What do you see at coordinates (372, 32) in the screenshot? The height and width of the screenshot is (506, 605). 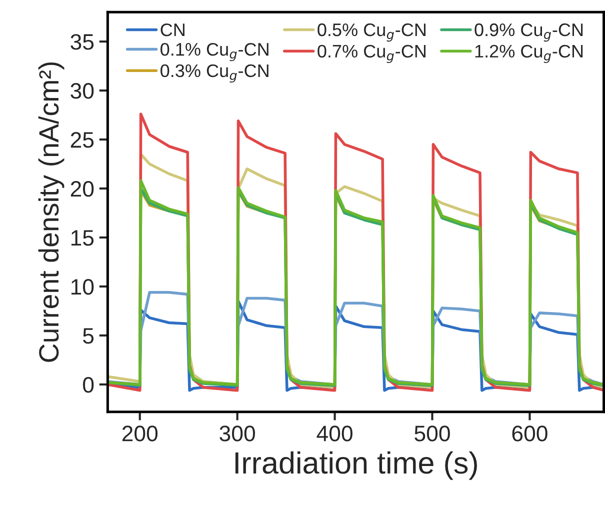 I see `legend-label: 0.5% Cu$_{g}$-CN` at bounding box center [372, 32].